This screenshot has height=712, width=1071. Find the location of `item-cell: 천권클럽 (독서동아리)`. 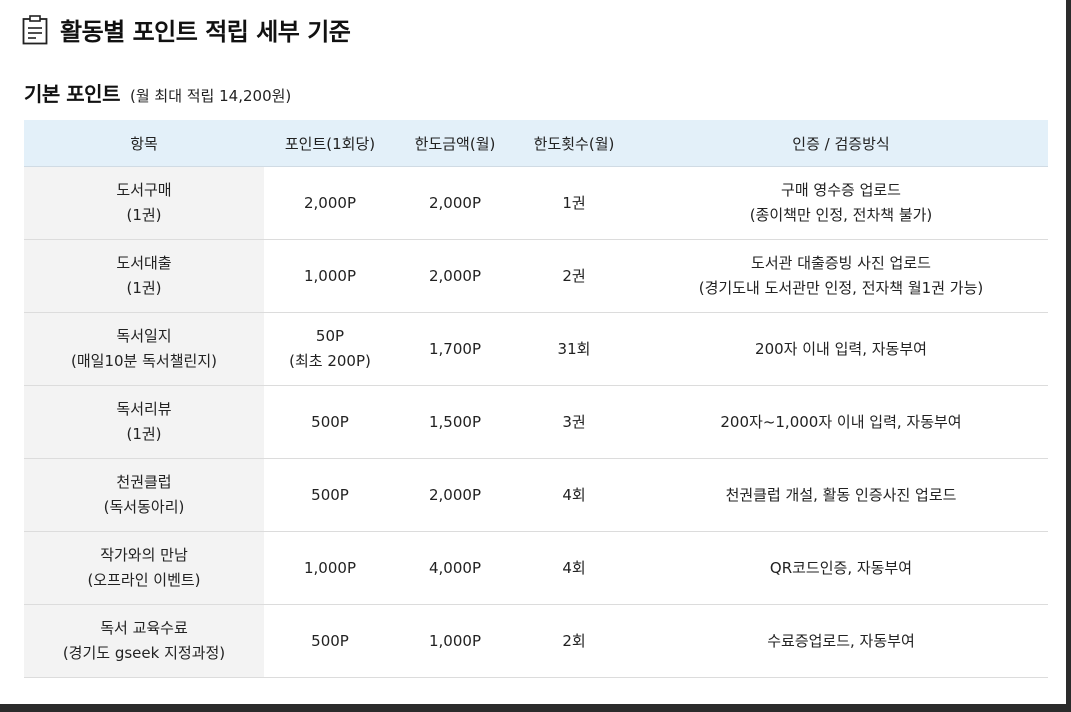

item-cell: 천권클럽 (독서동아리) is located at coordinates (144, 495).